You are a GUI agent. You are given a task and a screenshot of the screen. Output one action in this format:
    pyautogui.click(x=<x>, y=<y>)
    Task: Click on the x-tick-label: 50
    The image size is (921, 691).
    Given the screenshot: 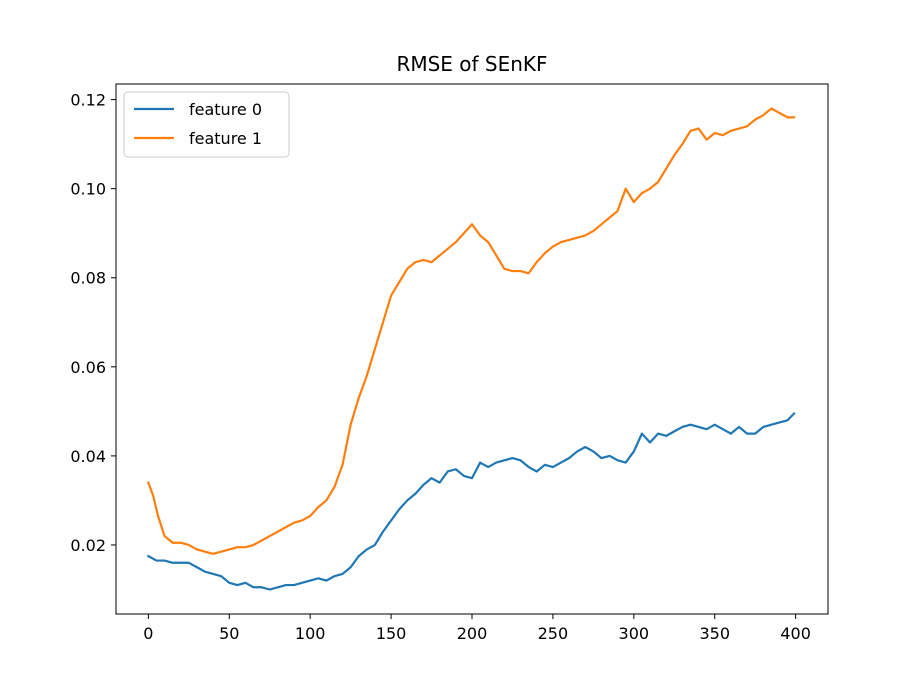 What is the action you would take?
    pyautogui.click(x=229, y=633)
    